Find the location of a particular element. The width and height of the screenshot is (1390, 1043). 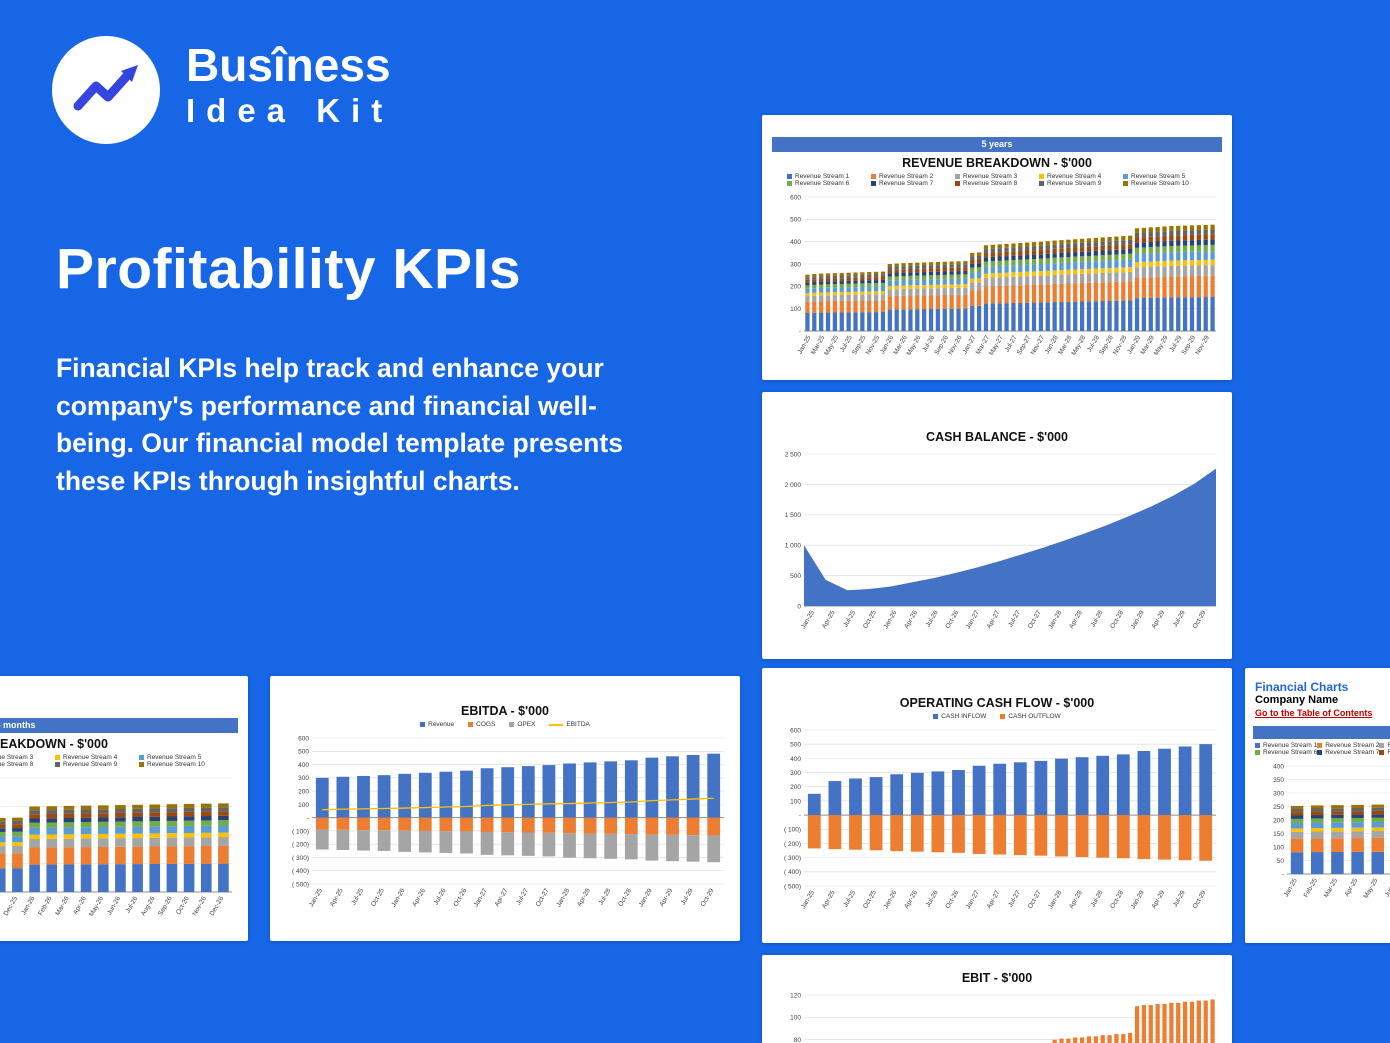

legend-label: Revenue Stream 9 is located at coordinates (90, 764).